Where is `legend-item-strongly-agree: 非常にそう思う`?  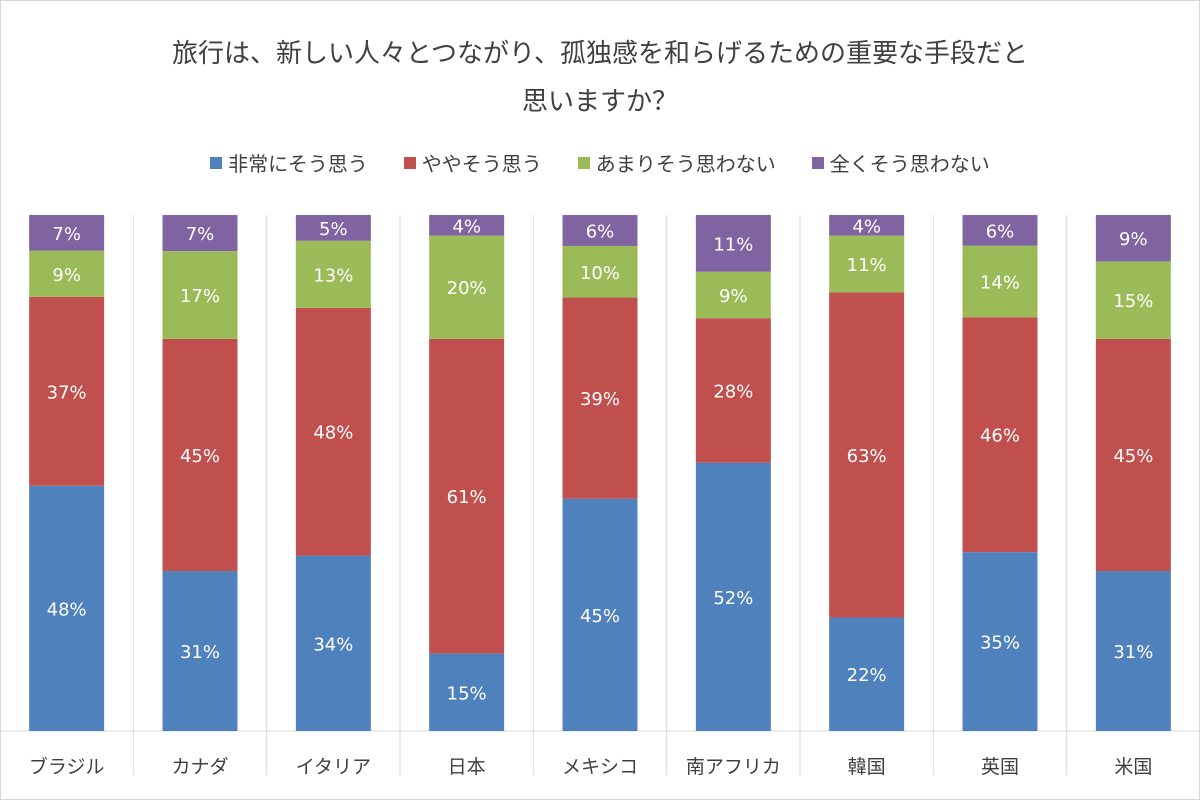
legend-item-strongly-agree: 非常にそう思う is located at coordinates (289, 162).